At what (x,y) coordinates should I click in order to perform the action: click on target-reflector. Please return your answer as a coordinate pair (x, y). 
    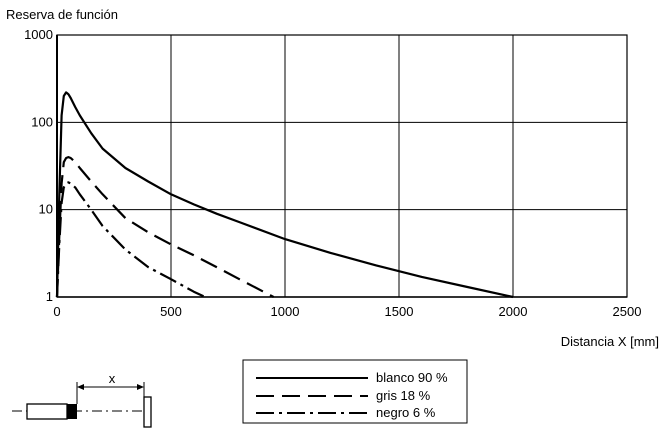
    Looking at the image, I should click on (147, 412).